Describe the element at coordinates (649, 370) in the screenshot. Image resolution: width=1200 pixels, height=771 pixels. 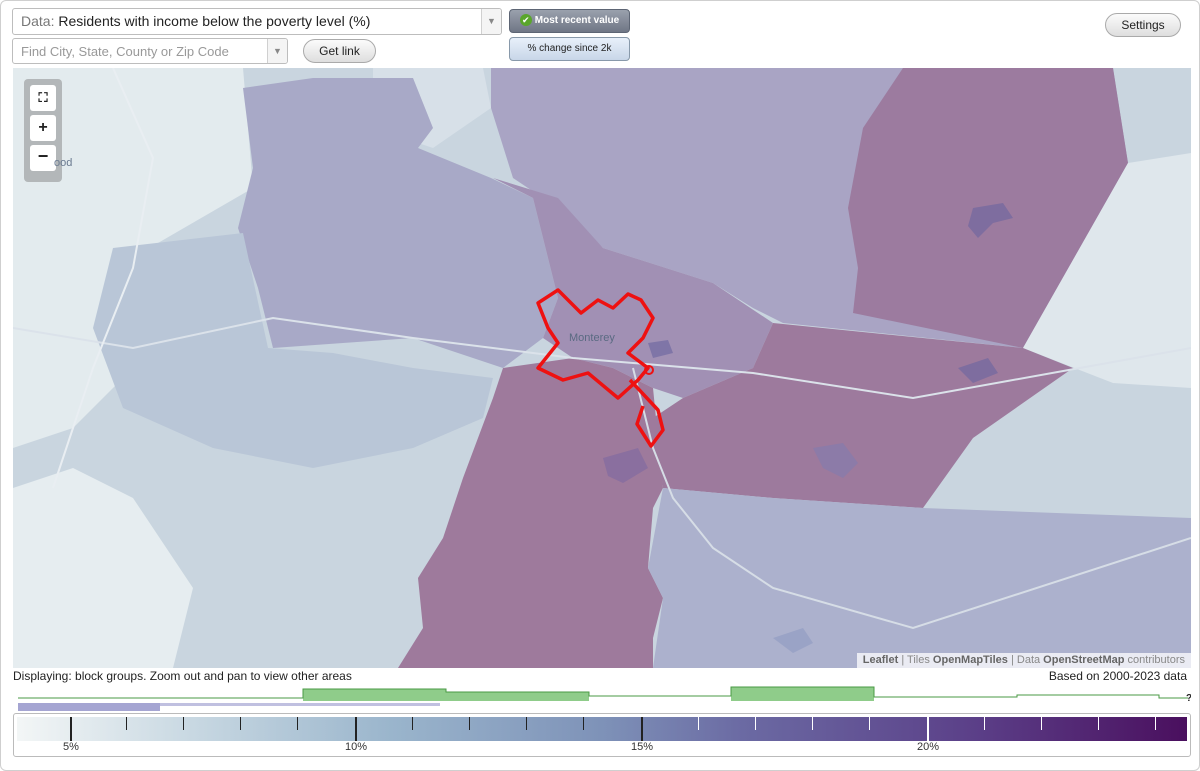
I see `selected-area-point` at that location.